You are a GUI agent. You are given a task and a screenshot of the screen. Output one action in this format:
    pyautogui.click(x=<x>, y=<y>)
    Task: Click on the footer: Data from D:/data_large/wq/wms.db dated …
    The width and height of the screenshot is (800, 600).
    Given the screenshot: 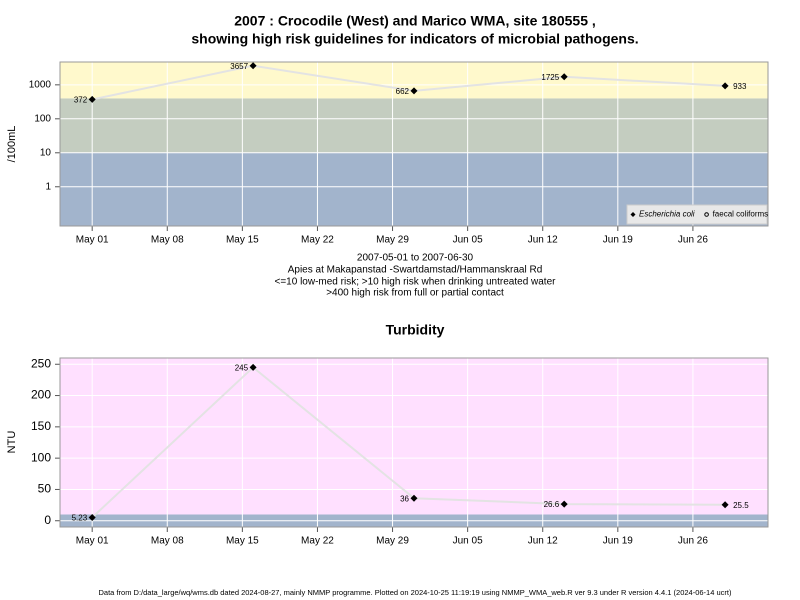 What is the action you would take?
    pyautogui.click(x=415, y=592)
    